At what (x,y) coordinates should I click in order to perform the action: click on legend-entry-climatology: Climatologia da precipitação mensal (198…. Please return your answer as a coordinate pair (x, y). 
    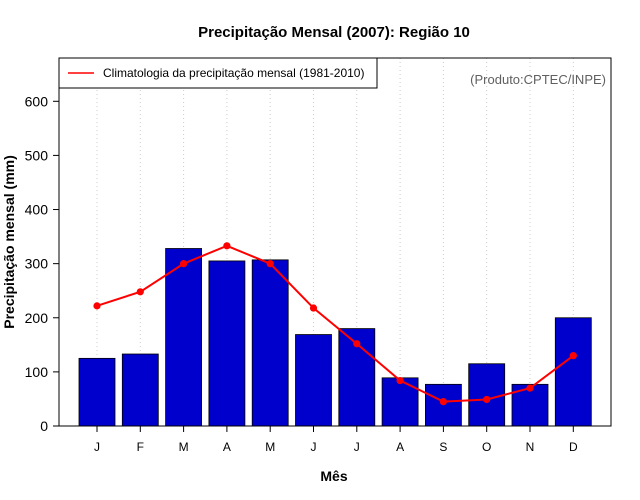
    Looking at the image, I should click on (233, 73).